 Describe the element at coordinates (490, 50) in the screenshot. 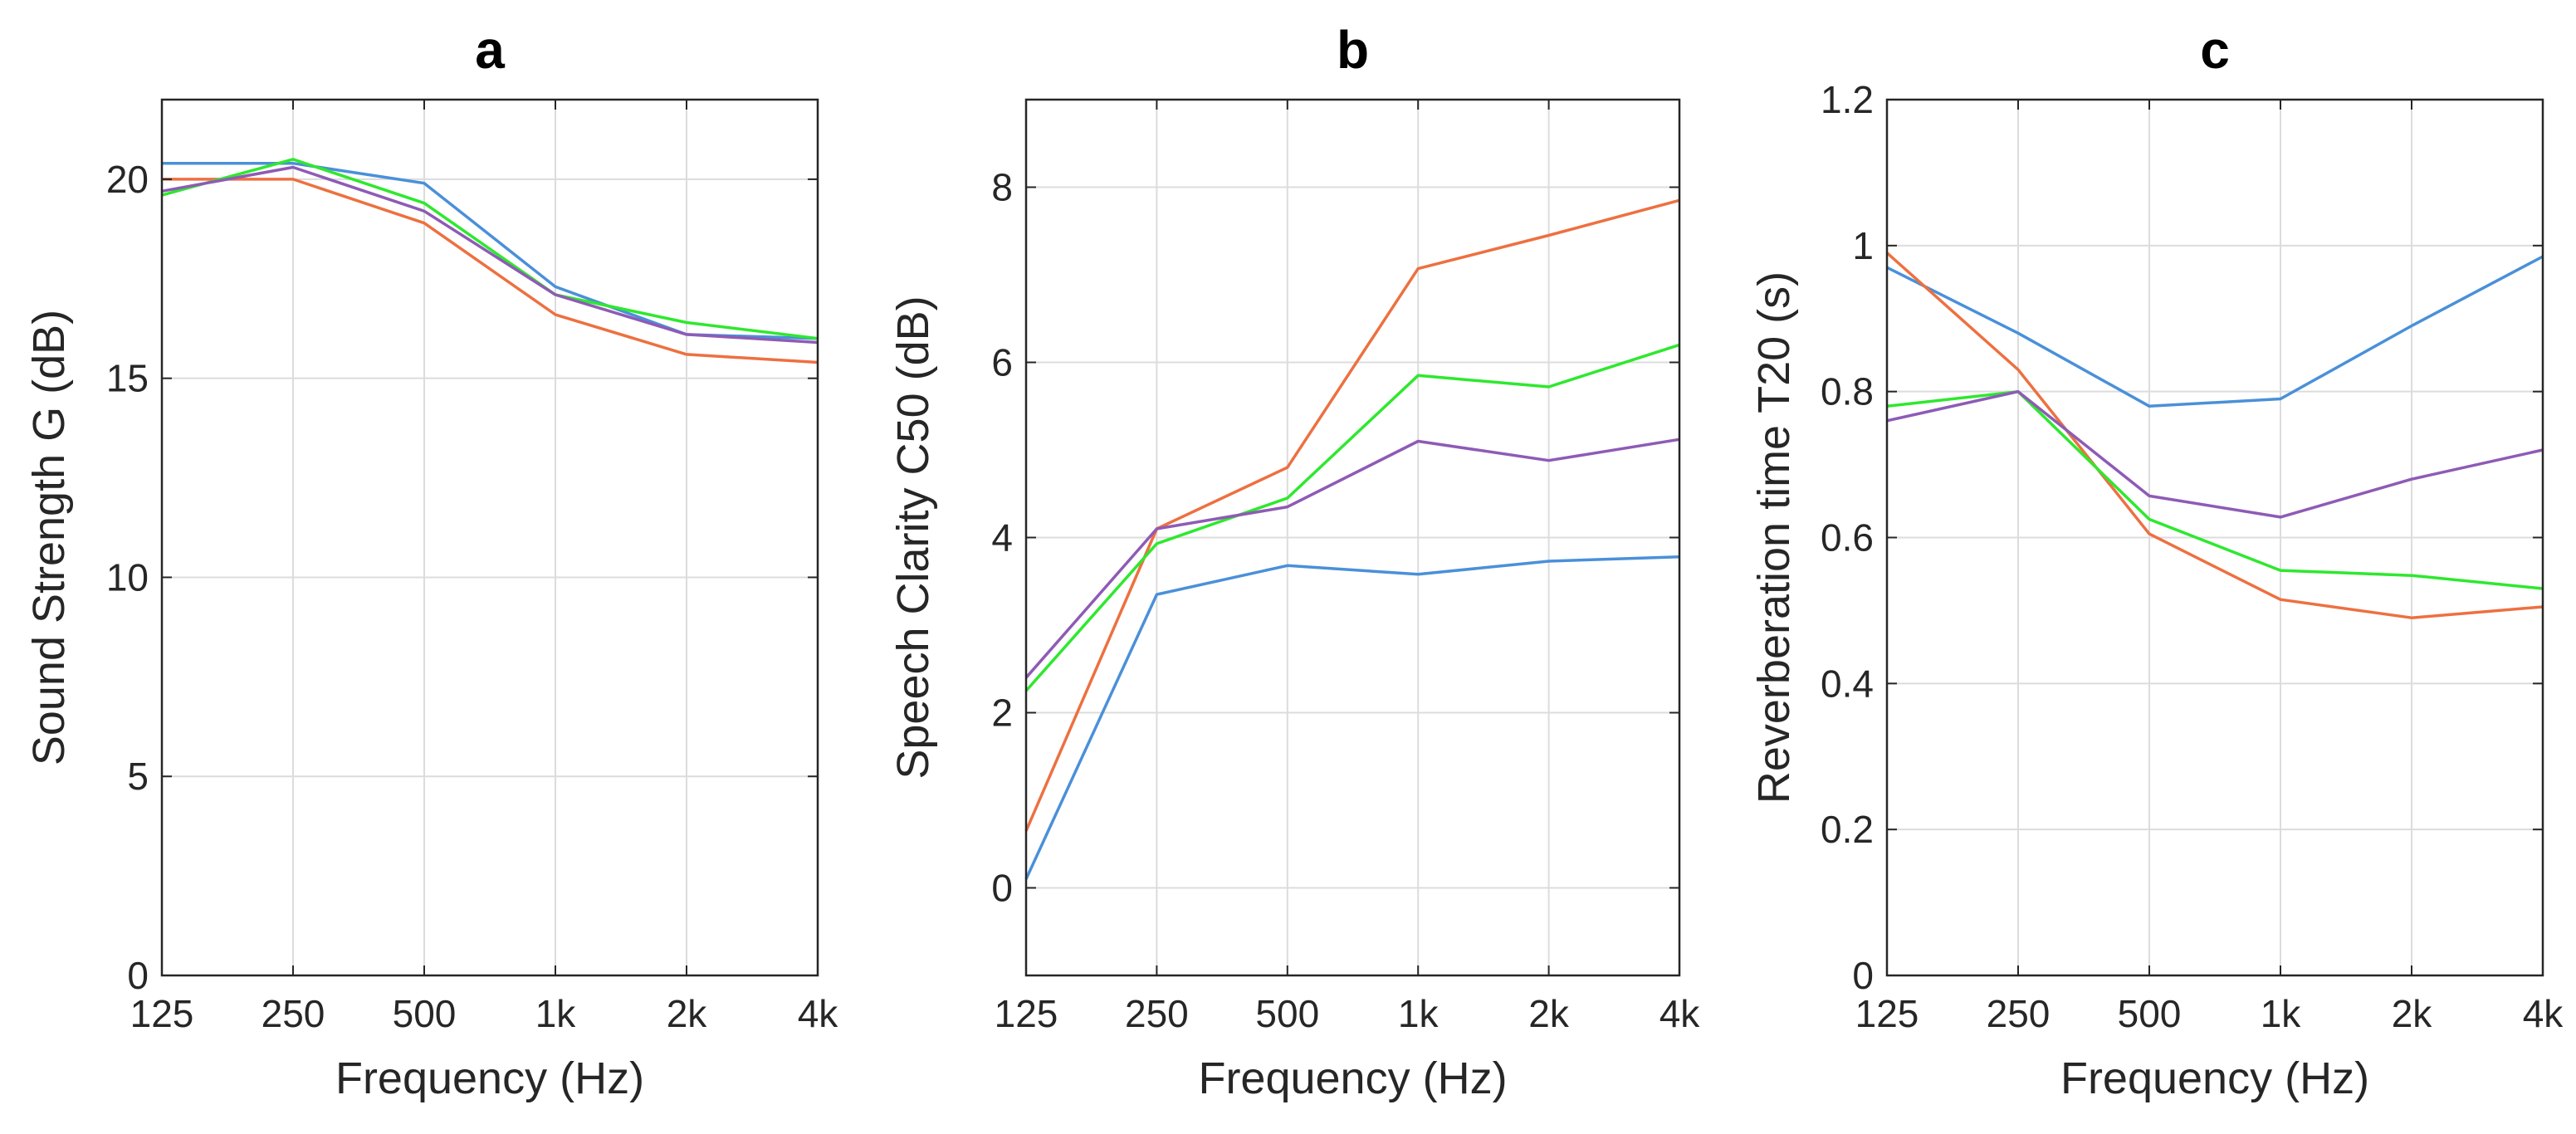

I see `panel-title: a` at that location.